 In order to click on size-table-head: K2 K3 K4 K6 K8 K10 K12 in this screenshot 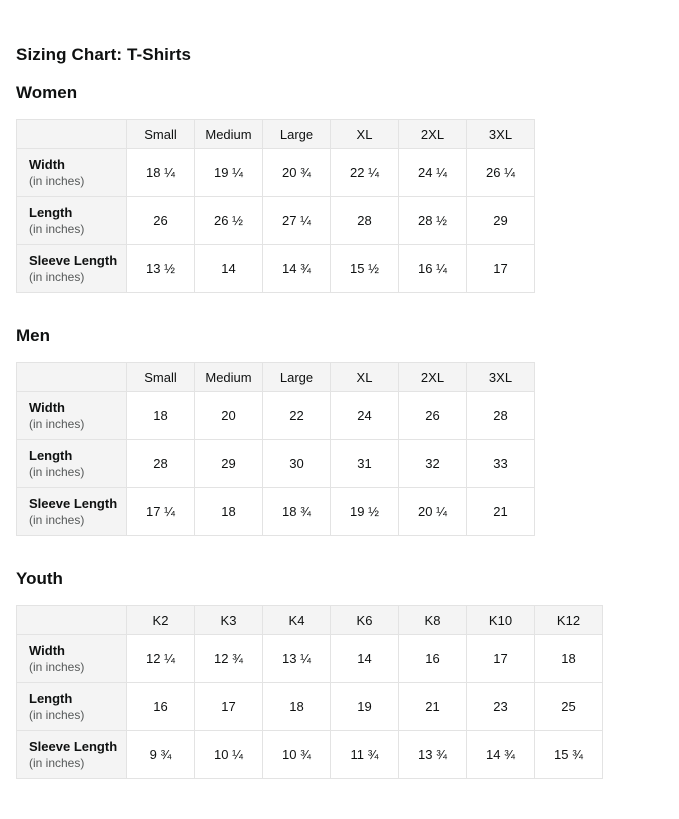, I will do `click(309, 620)`.